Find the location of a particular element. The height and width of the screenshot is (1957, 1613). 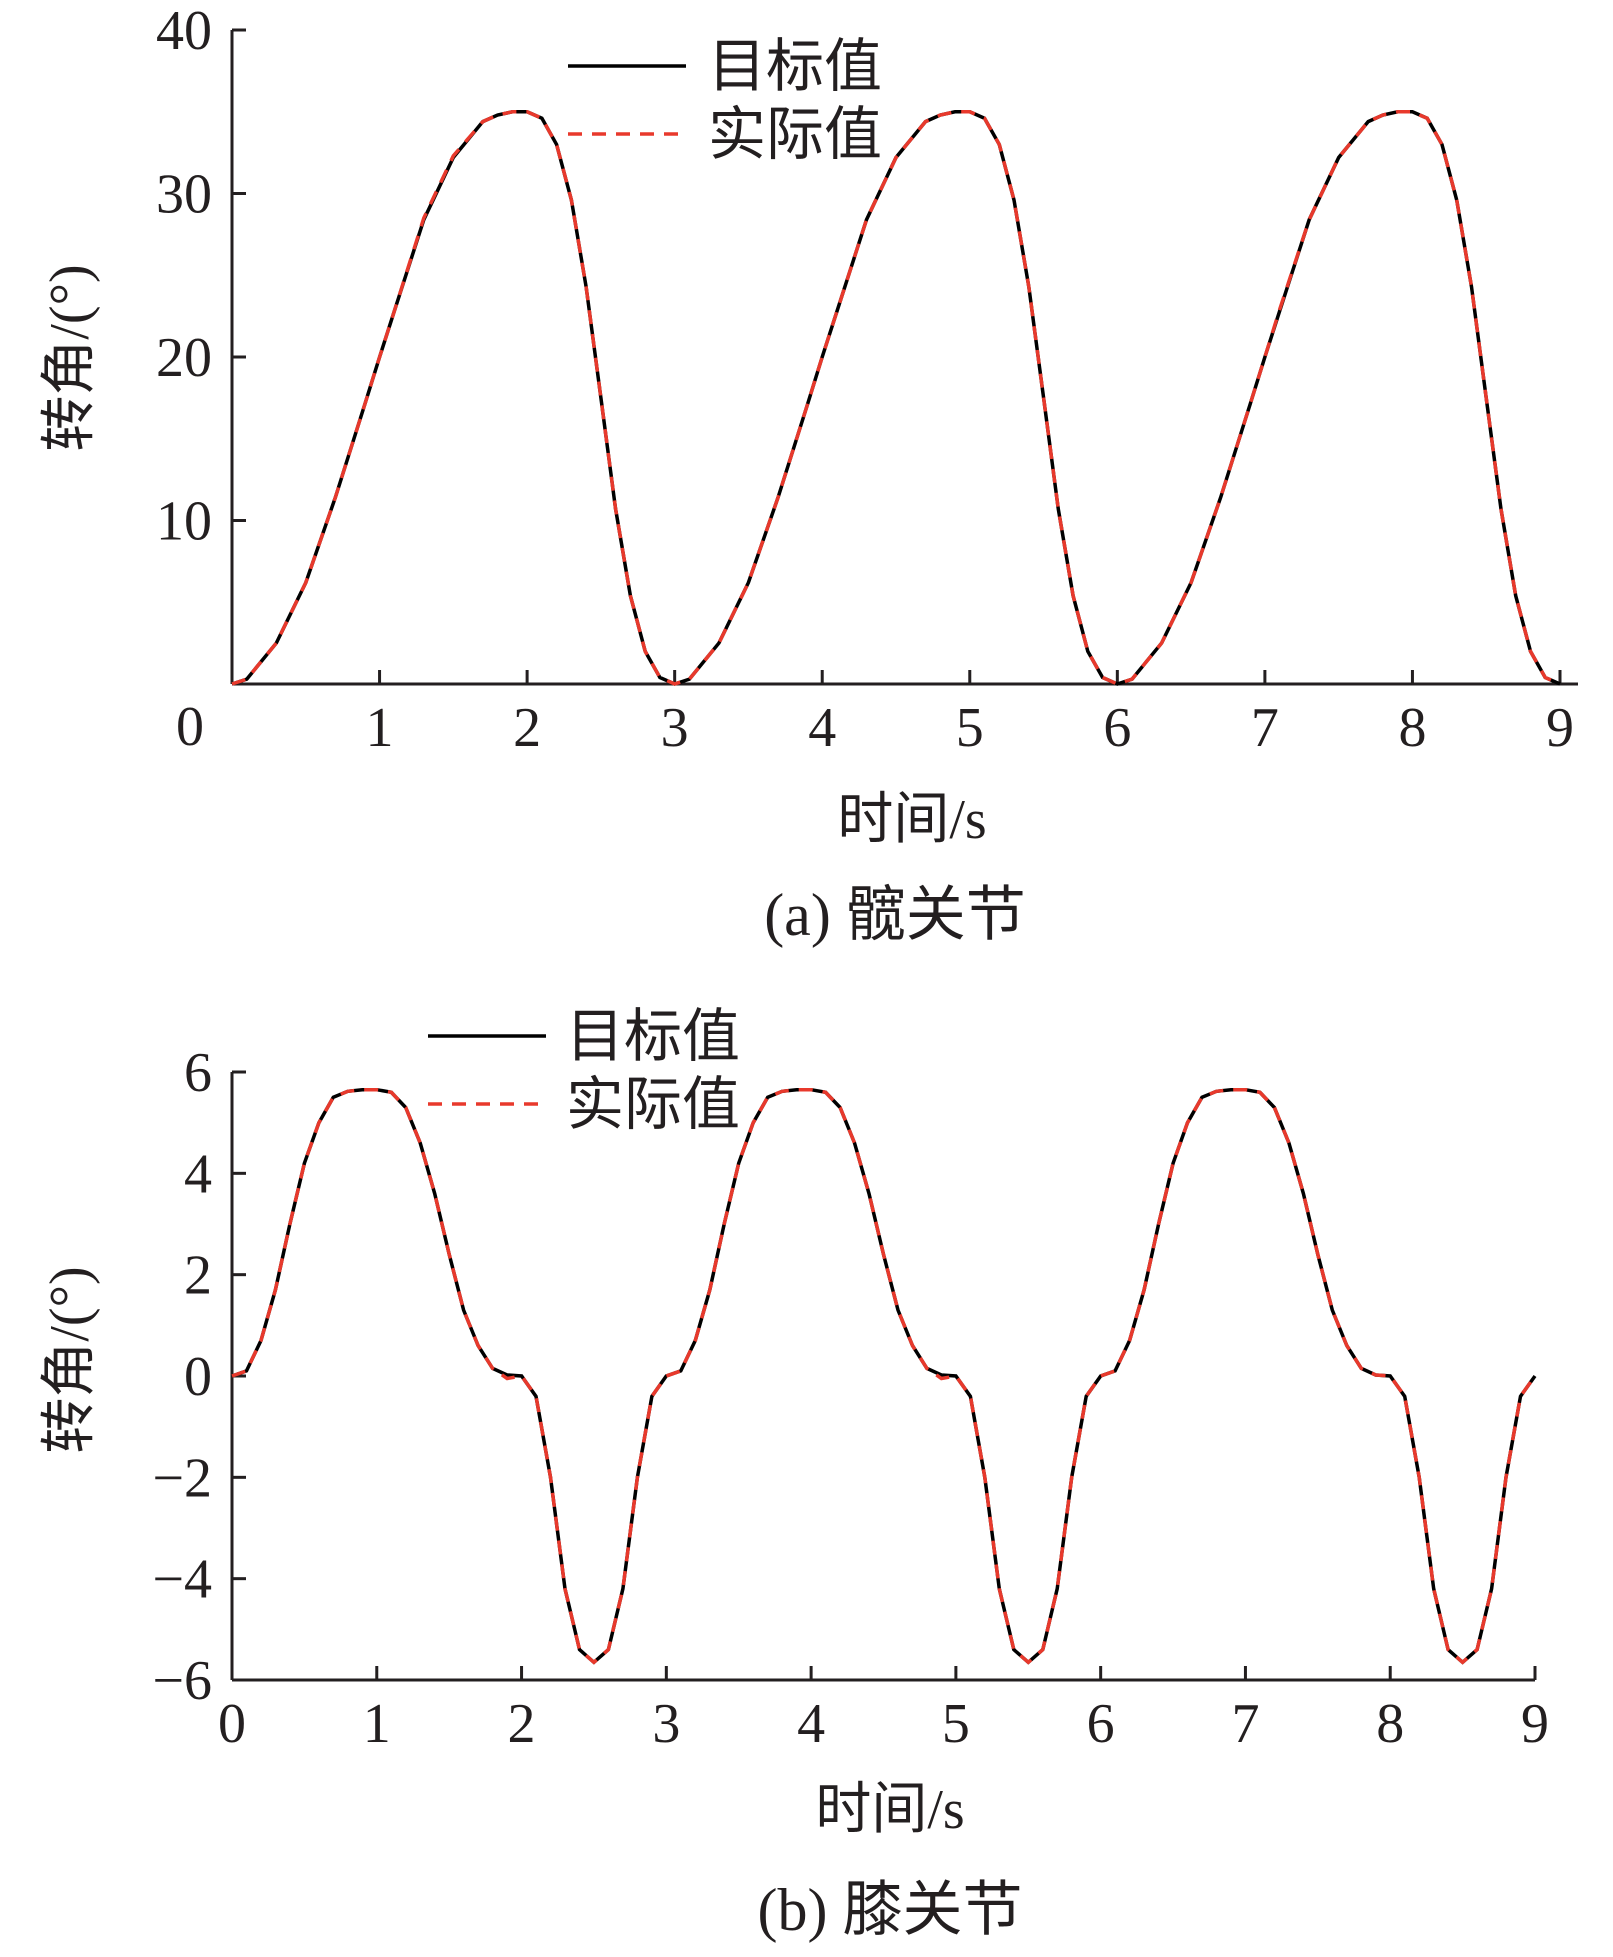

y-tick-label: 2 is located at coordinates (198, 1276).